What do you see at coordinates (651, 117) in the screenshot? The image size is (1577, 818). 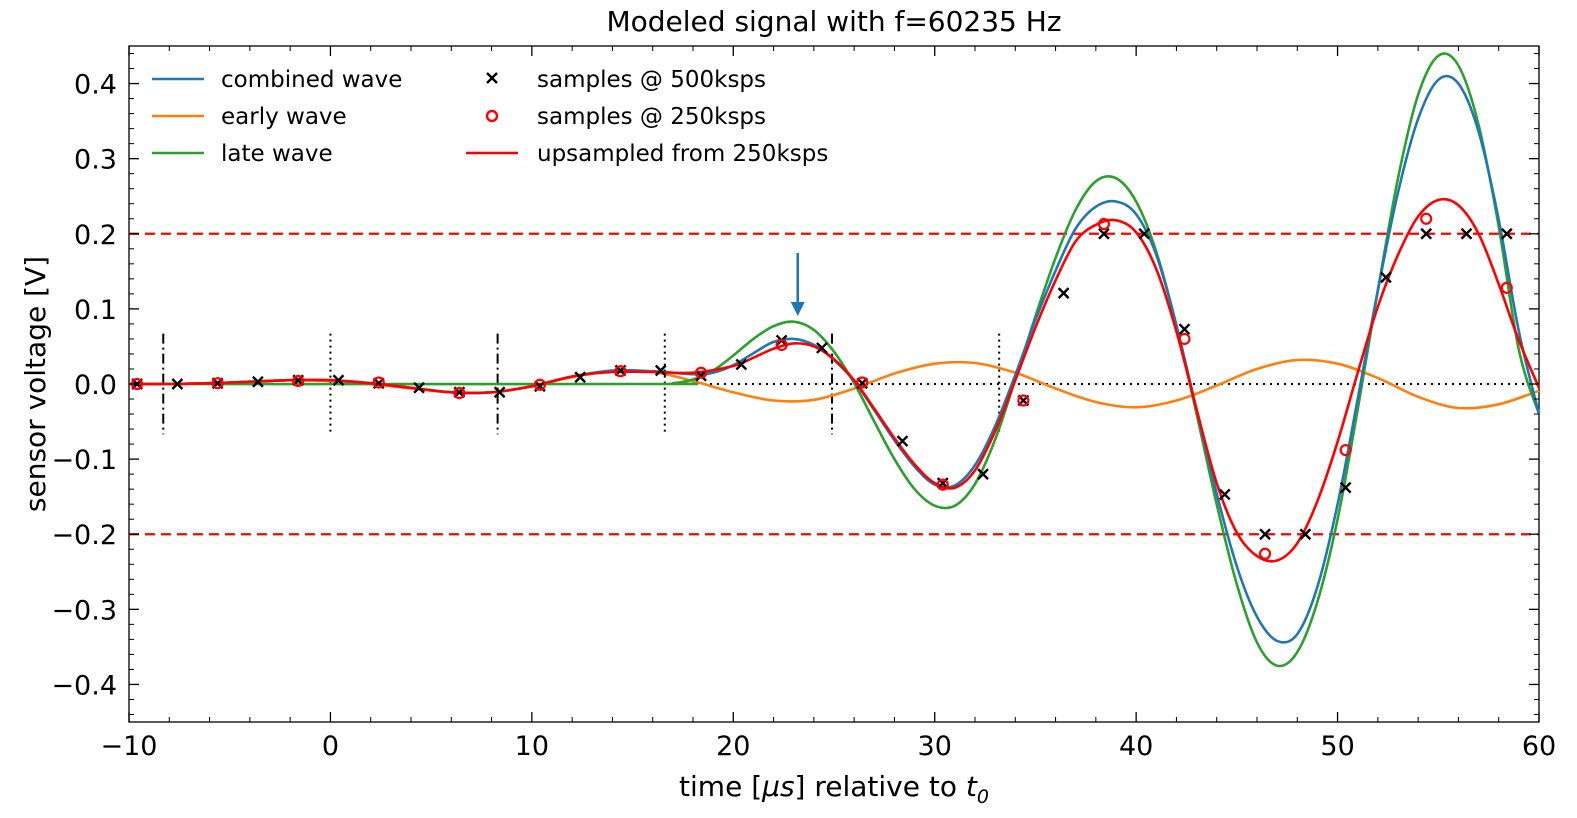 I see `legend-label-250ksps: samples @ 250ksps` at bounding box center [651, 117].